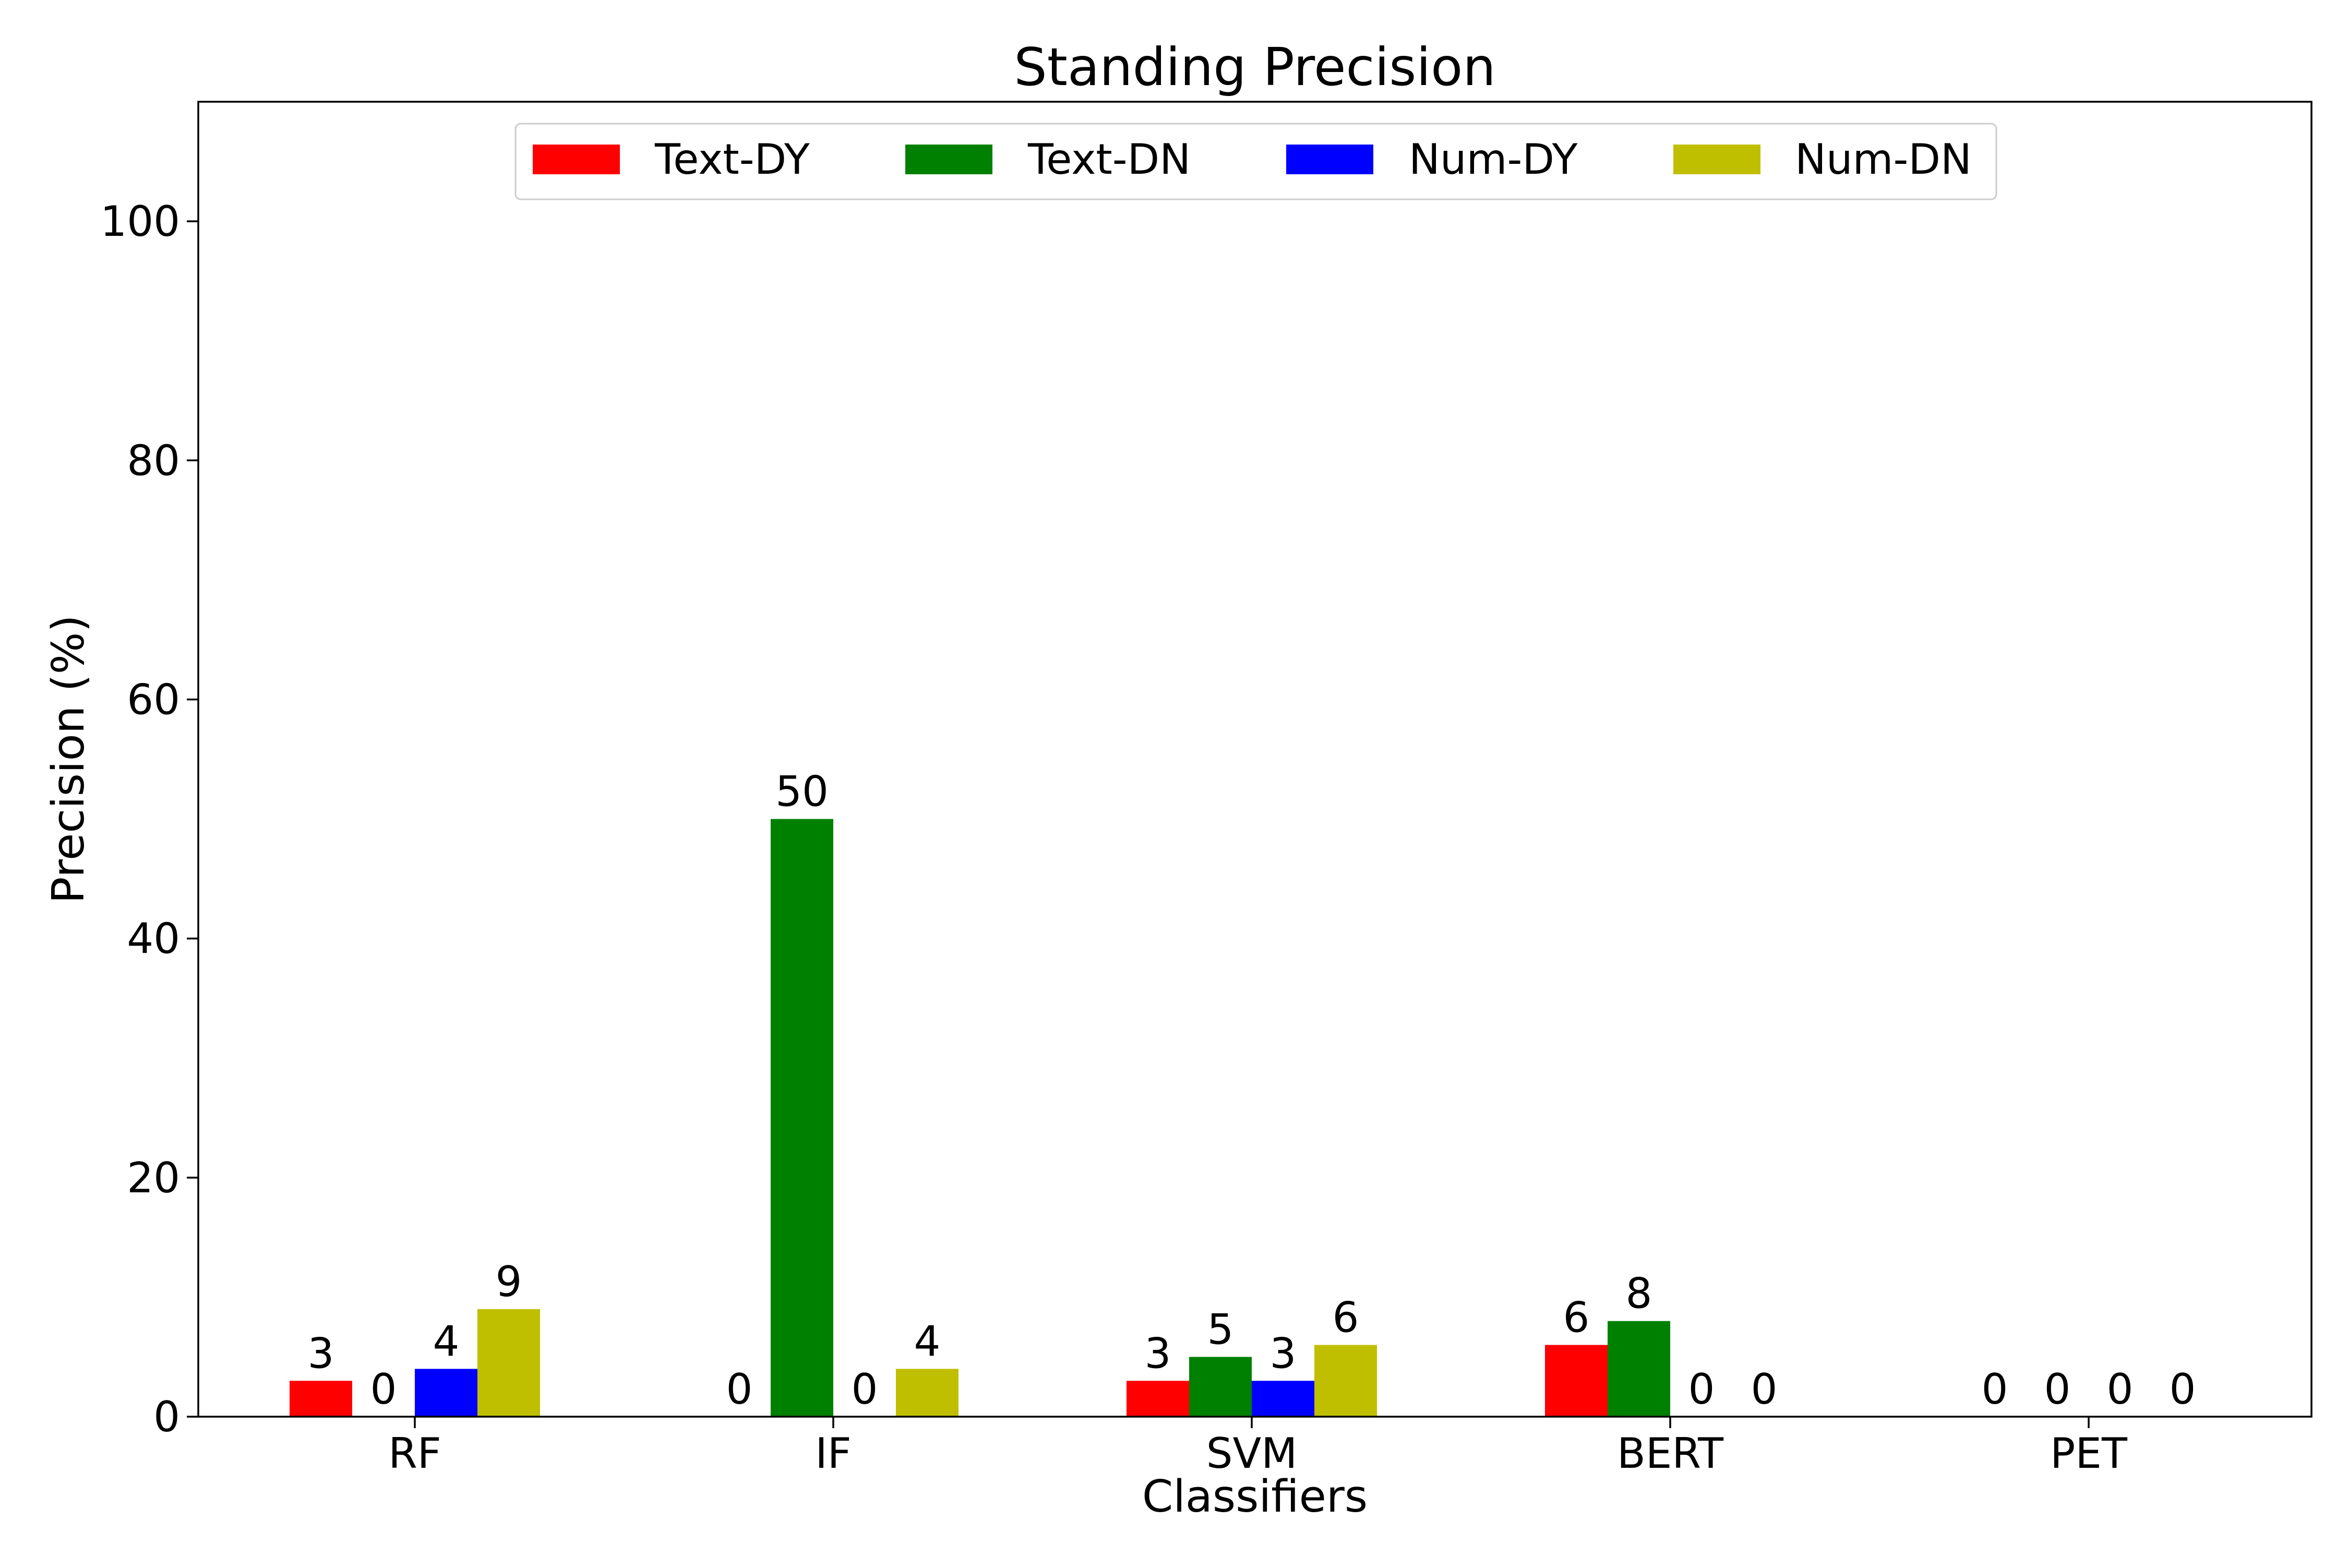  Describe the element at coordinates (1158, 1399) in the screenshot. I see `bar-text-dy-svm` at that location.